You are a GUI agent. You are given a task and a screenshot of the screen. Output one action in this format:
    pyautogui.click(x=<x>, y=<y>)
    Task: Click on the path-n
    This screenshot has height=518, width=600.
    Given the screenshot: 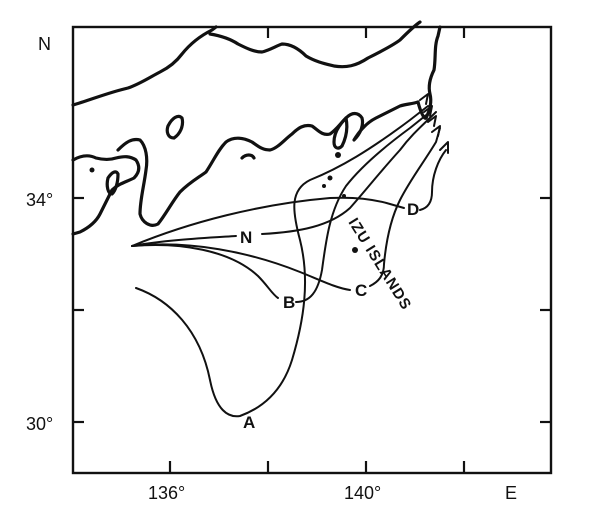 What is the action you would take?
    pyautogui.click(x=284, y=179)
    